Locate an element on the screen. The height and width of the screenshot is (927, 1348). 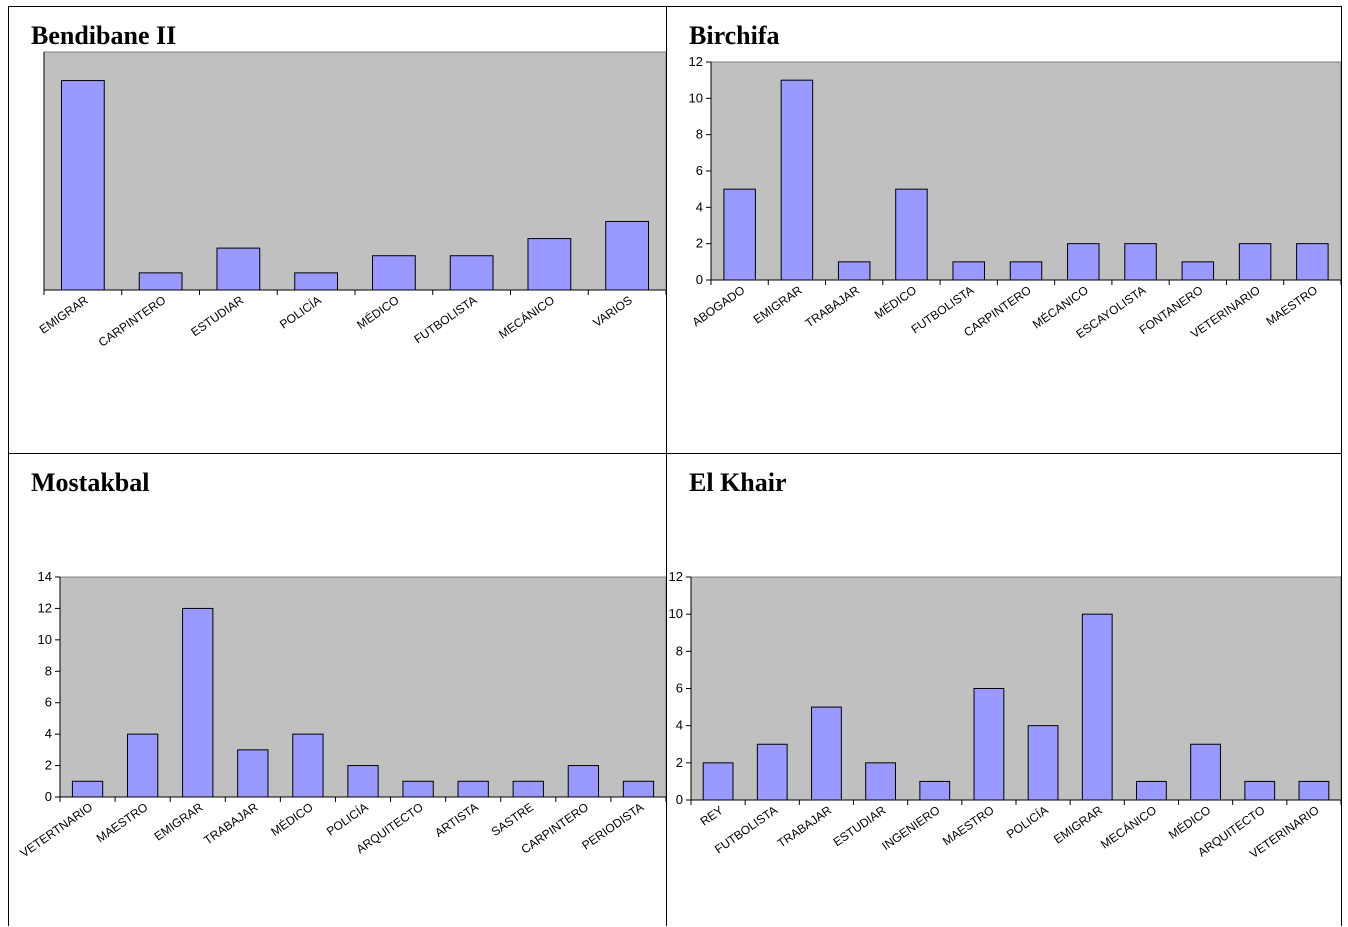
chart-title: Mostakbal is located at coordinates (90, 482).